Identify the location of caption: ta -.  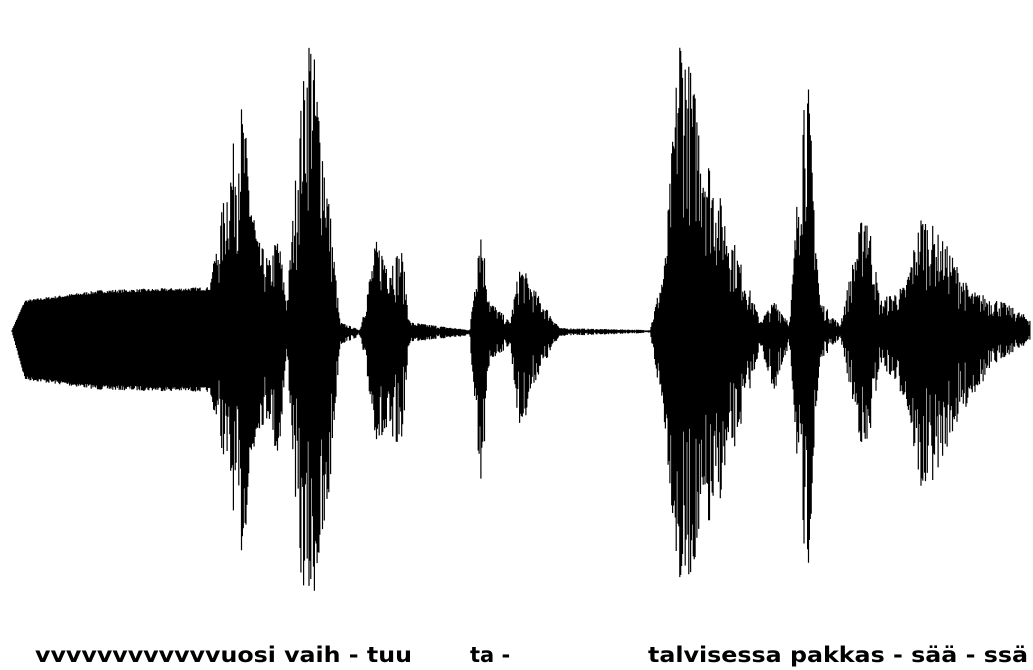
(490, 655).